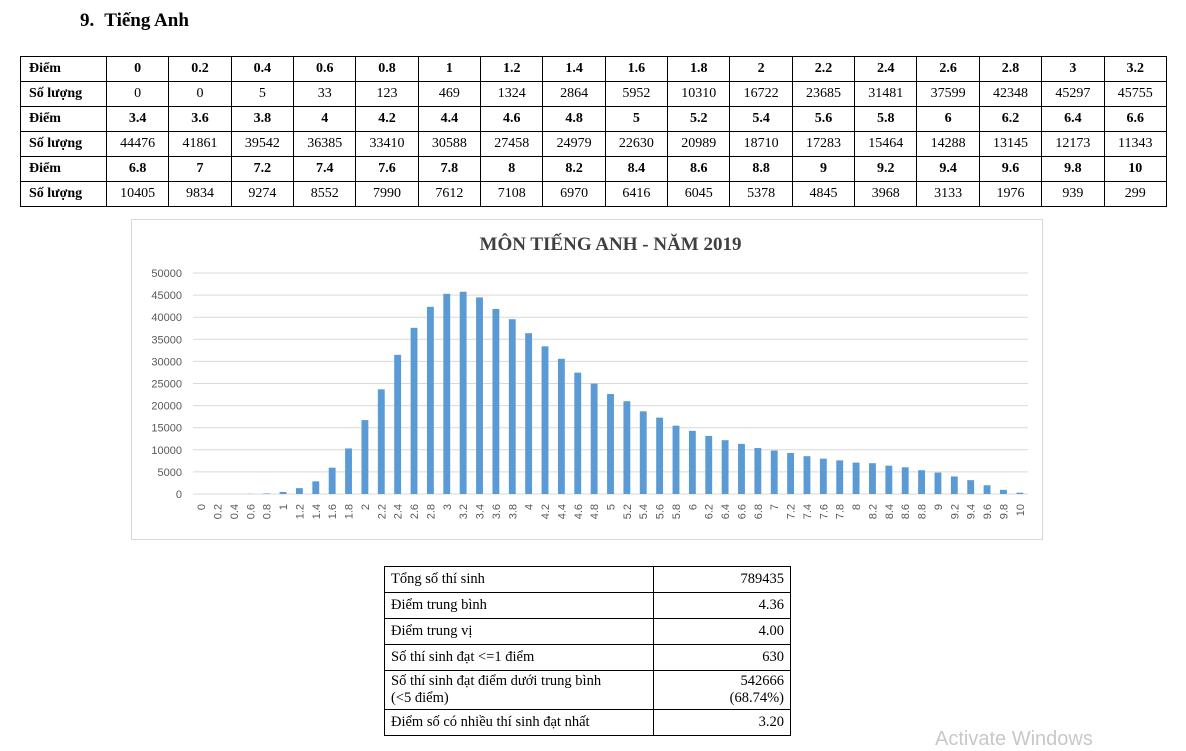  Describe the element at coordinates (677, 511) in the screenshot. I see `x-tick-label: 5.8` at that location.